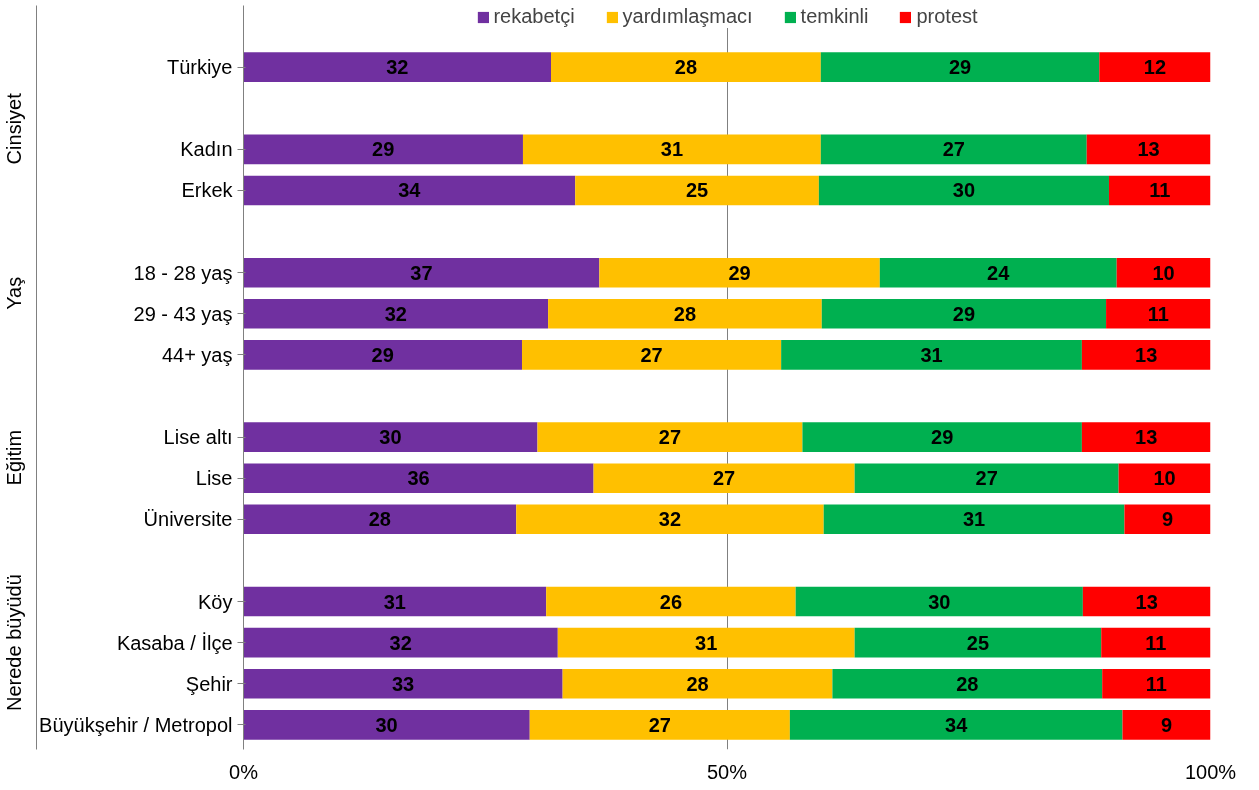 This screenshot has height=790, width=1259. Describe the element at coordinates (834, 16) in the screenshot. I see `legend-label: temkinli` at that location.